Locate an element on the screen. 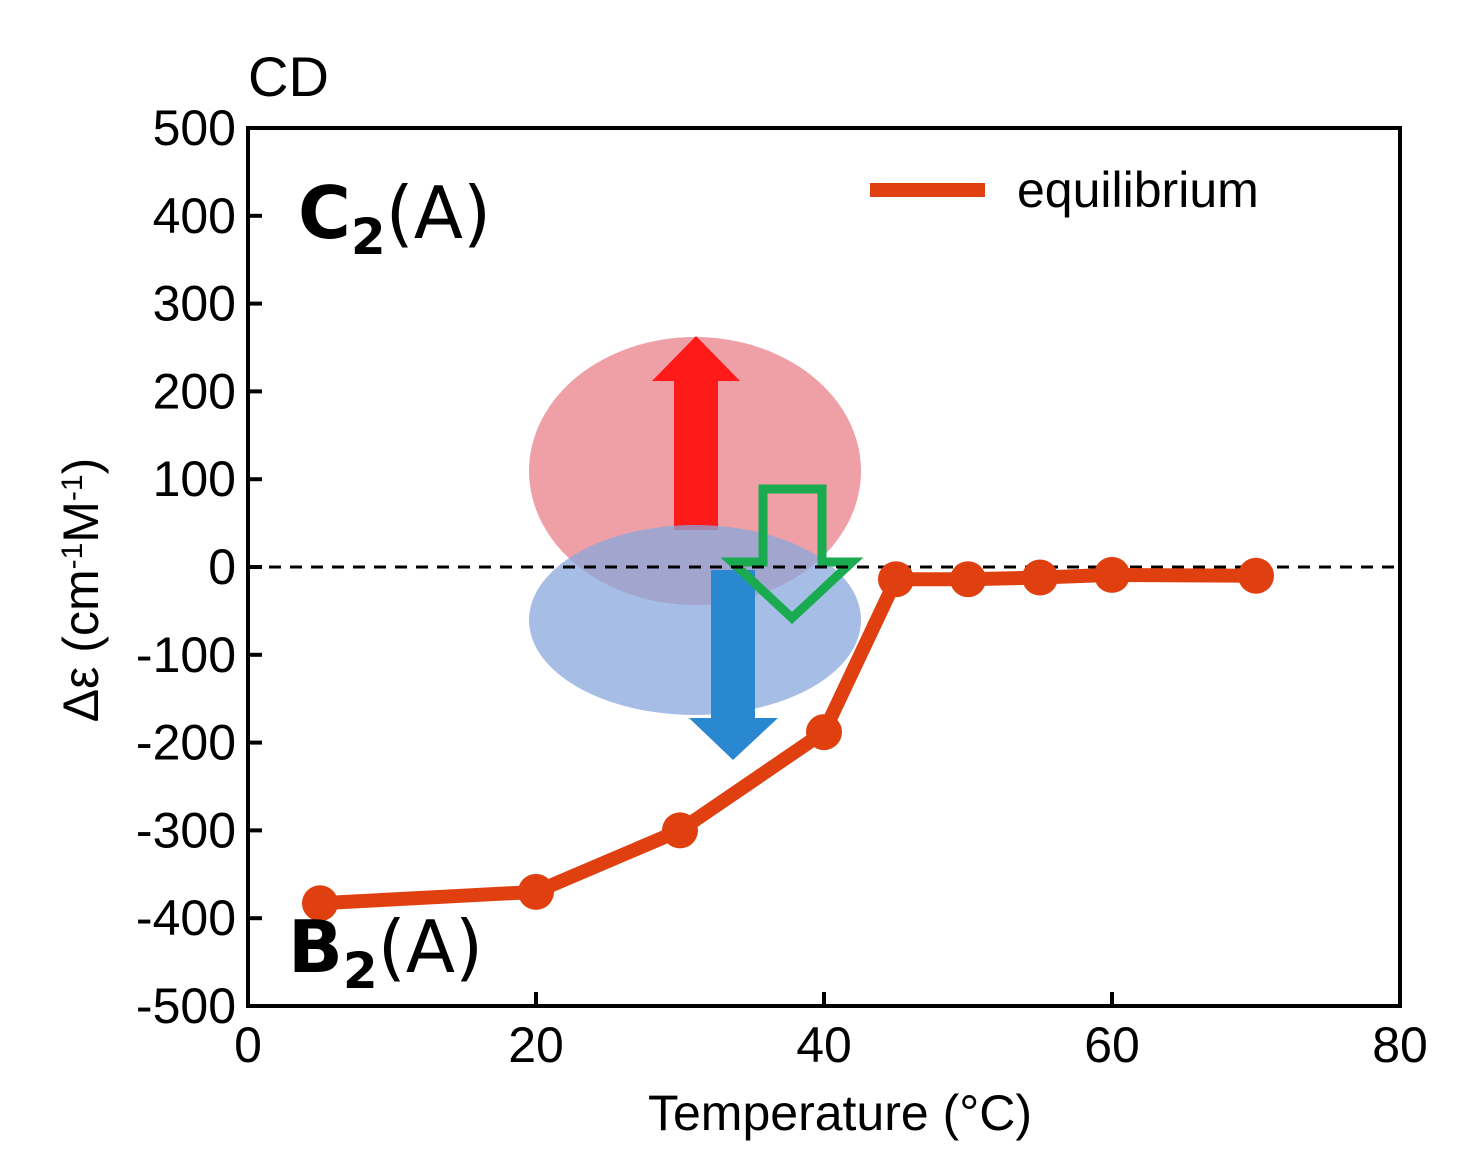  y-tick-label: 100 is located at coordinates (194, 479).